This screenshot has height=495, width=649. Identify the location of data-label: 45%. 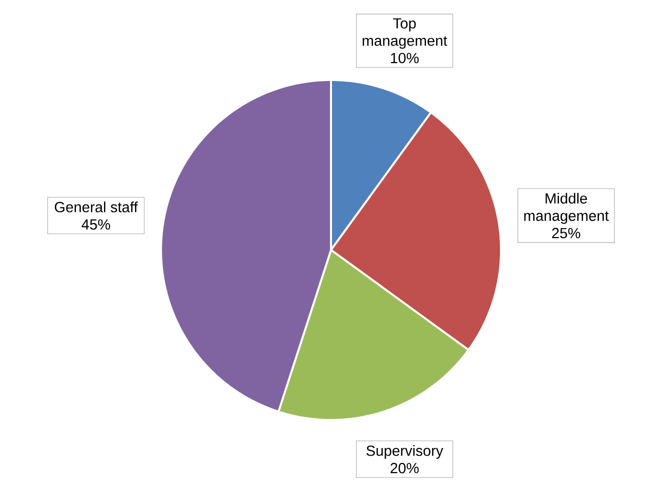
(96, 224).